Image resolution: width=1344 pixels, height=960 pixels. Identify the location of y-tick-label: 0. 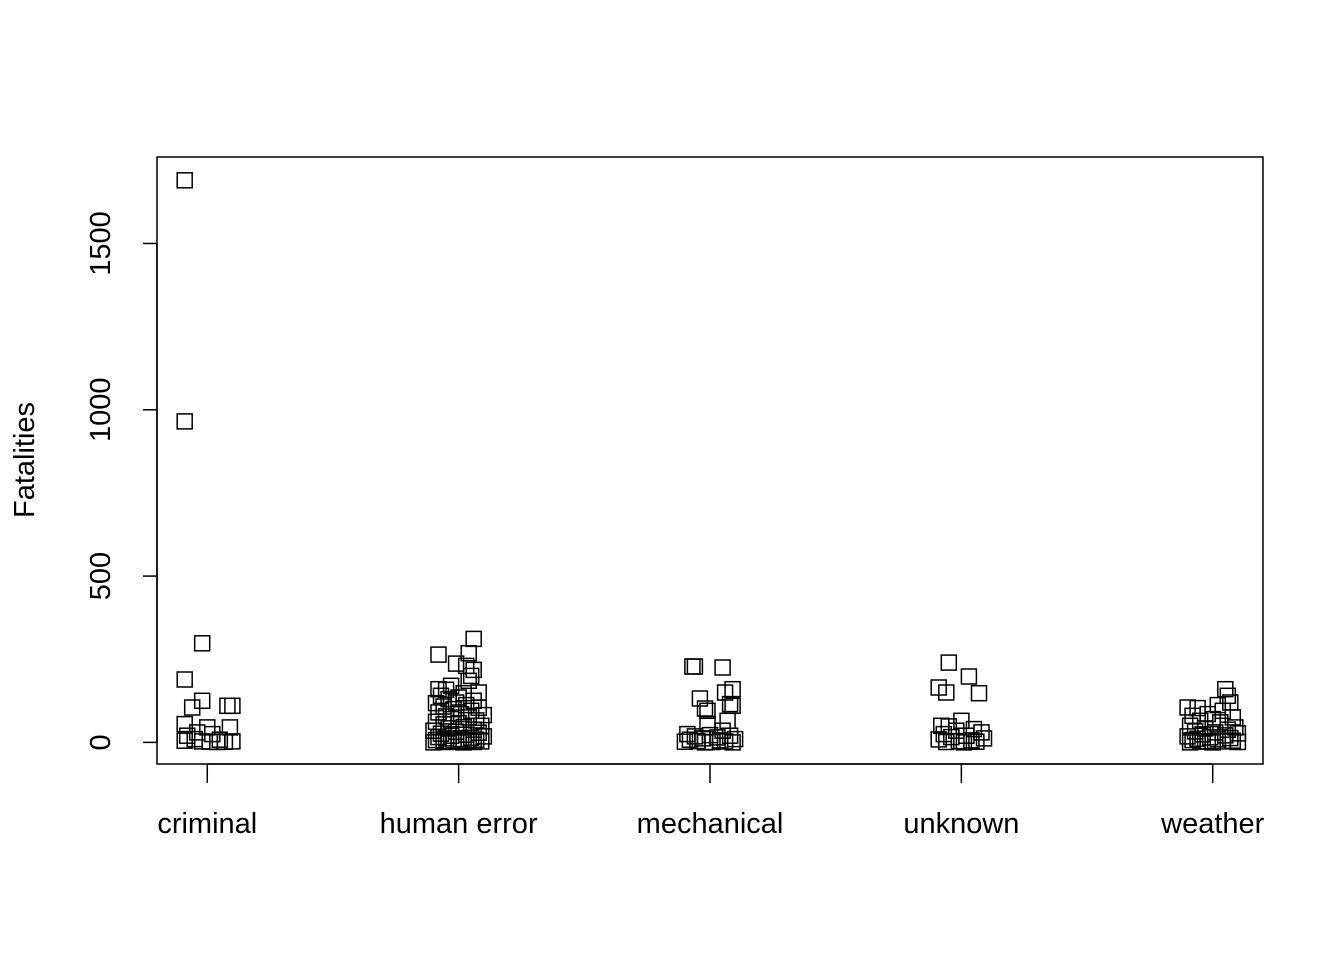
(101, 742).